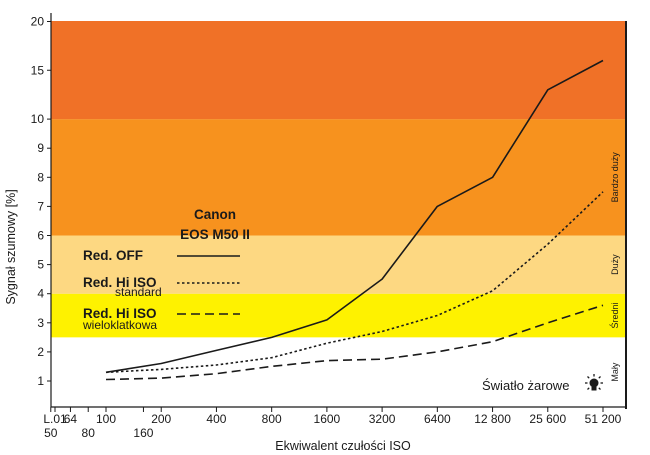 The height and width of the screenshot is (455, 650). I want to click on x-tick-label: 6400, so click(437, 419).